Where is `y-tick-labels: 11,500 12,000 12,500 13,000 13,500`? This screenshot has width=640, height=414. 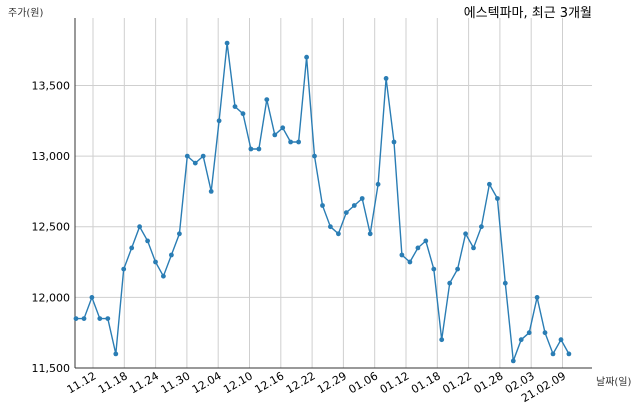
y-tick-labels: 11,500 12,000 12,500 13,000 13,500 is located at coordinates (51, 227).